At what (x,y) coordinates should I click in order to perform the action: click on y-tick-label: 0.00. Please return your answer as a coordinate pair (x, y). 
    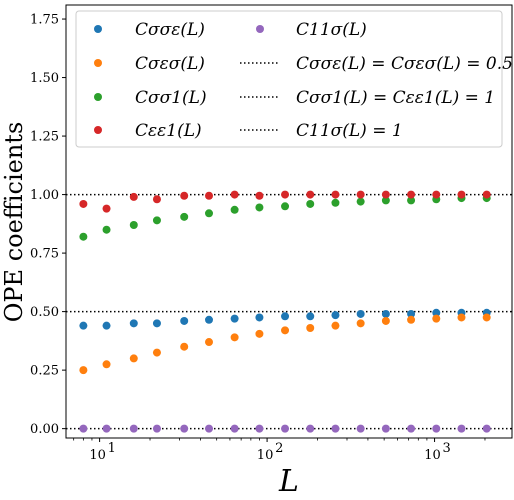
    Looking at the image, I should click on (44, 429).